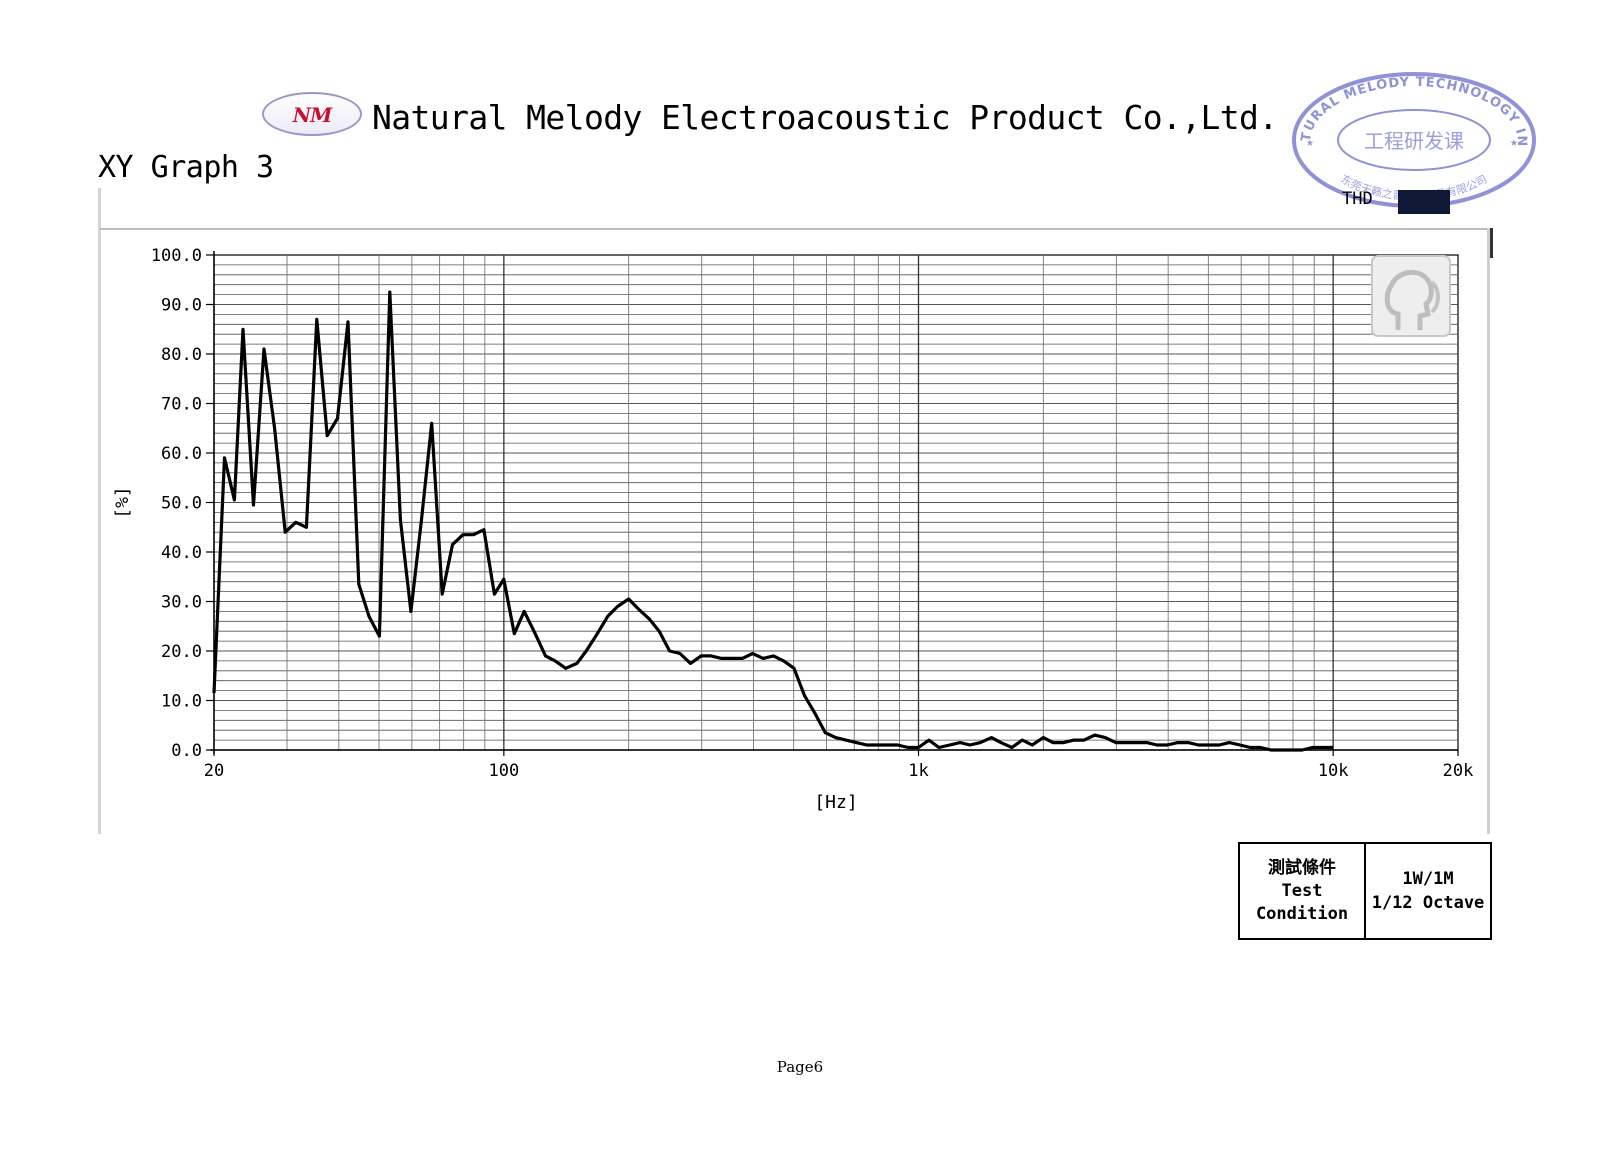 The width and height of the screenshot is (1600, 1155). I want to click on y-tick-label: 40.0, so click(181, 553).